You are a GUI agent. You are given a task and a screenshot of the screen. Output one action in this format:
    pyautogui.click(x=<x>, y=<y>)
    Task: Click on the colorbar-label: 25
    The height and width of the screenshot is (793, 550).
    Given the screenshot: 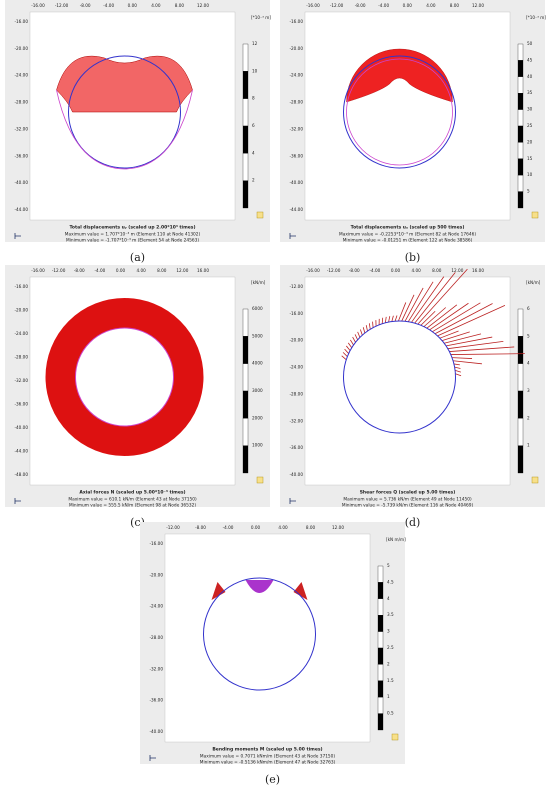 What is the action you would take?
    pyautogui.click(x=530, y=125)
    